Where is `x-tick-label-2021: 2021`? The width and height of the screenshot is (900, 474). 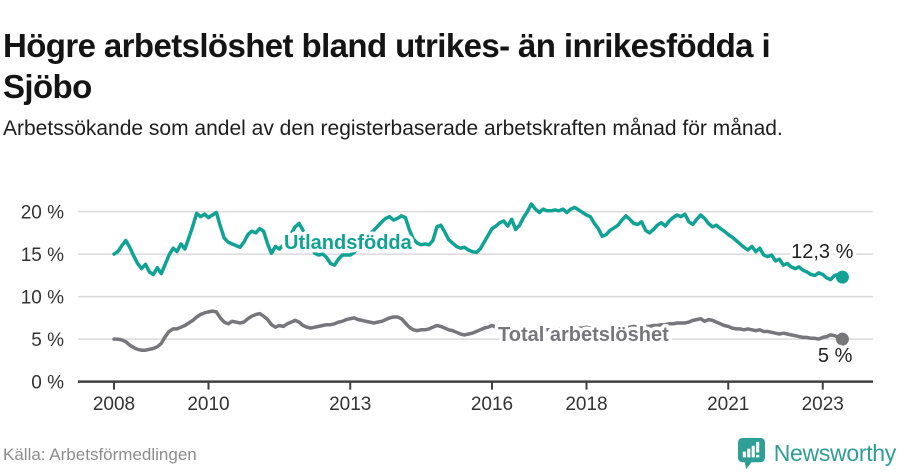
x-tick-label-2021: 2021 is located at coordinates (728, 404).